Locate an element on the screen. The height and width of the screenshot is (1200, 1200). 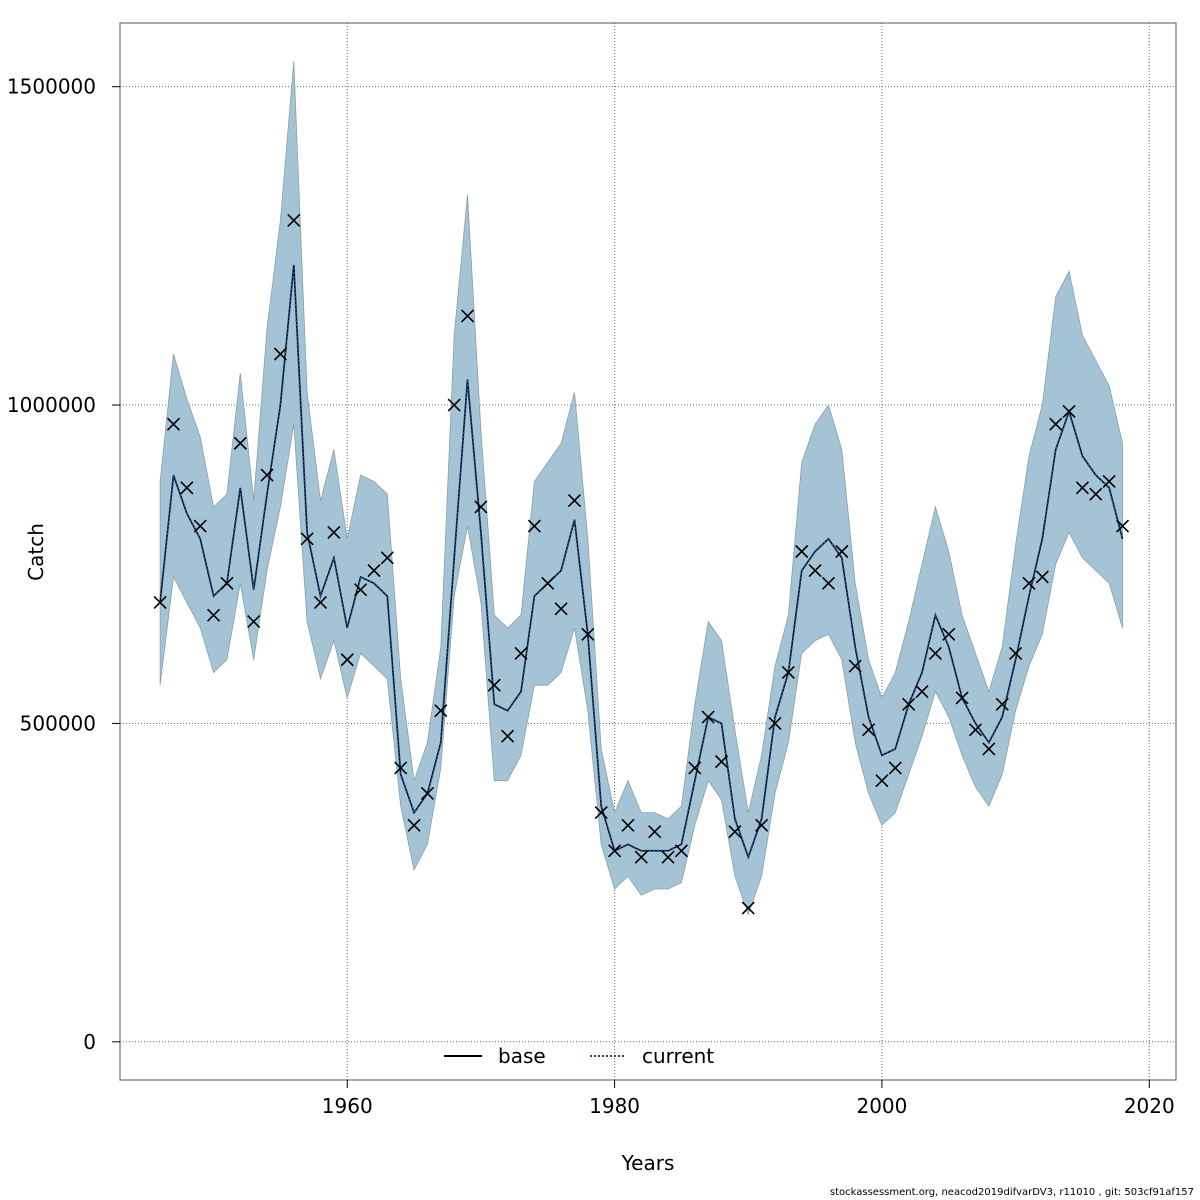
observed-point-2003 is located at coordinates (922, 692).